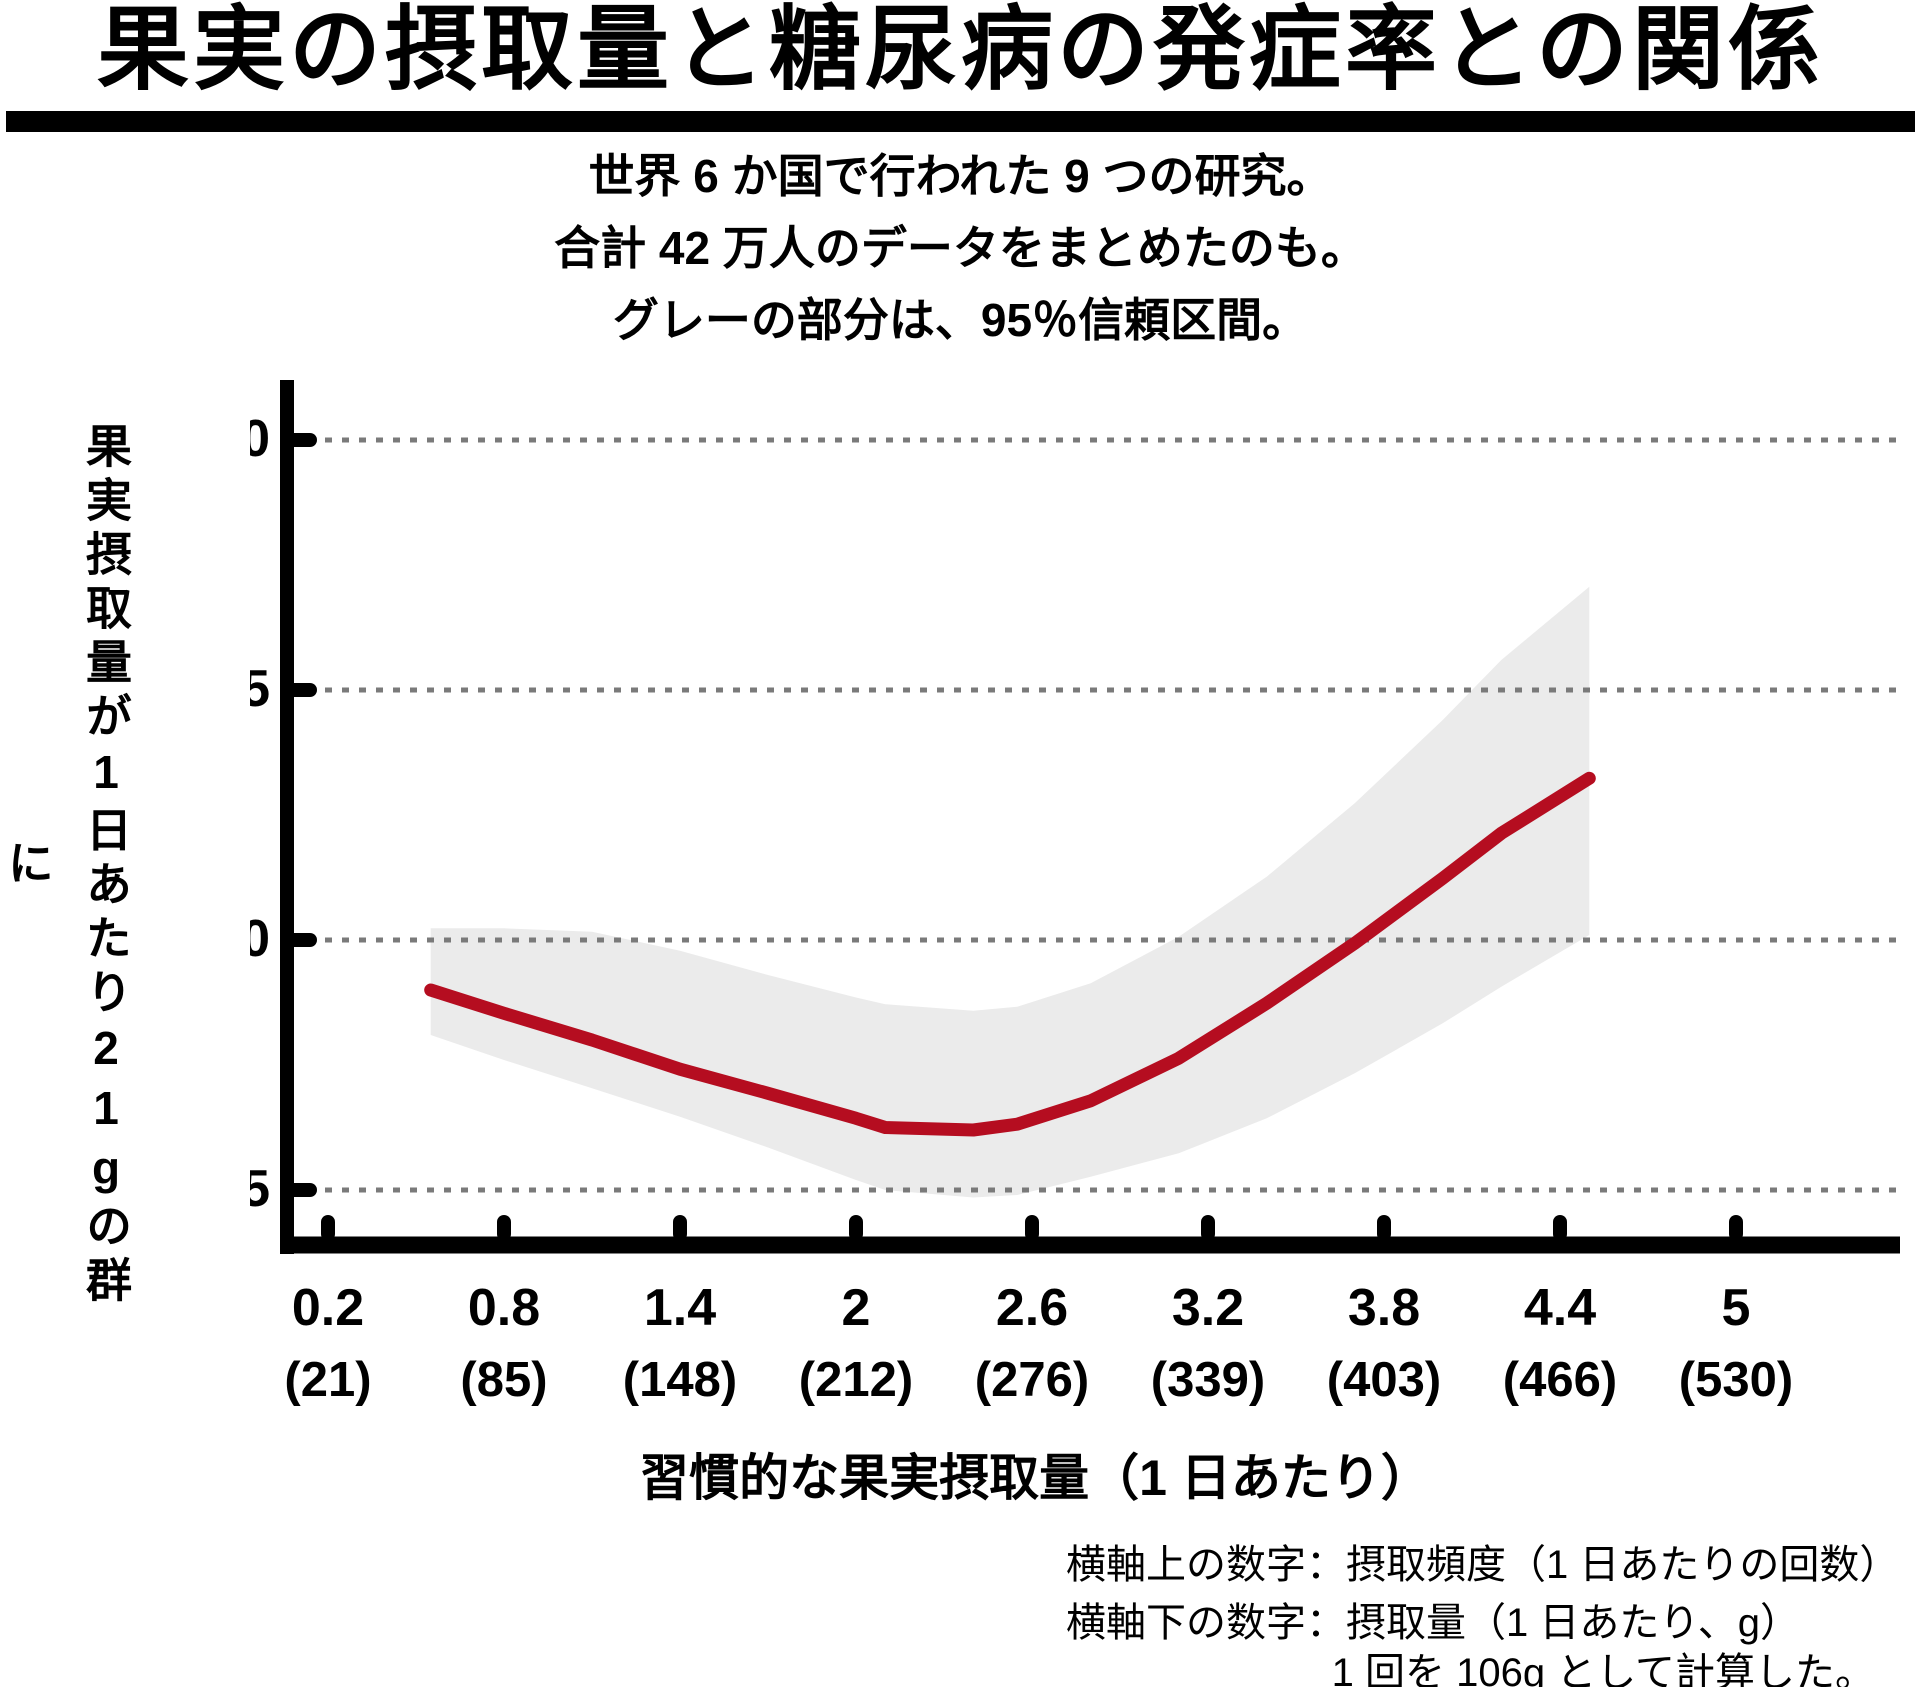 Image resolution: width=1921 pixels, height=1687 pixels. I want to click on x-tick-grams-label: (403), so click(1384, 1380).